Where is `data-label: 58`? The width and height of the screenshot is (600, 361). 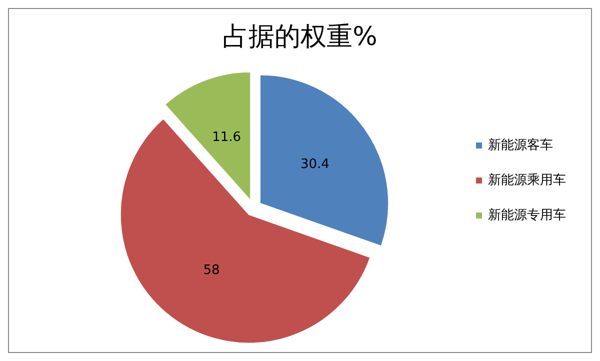 data-label: 58 is located at coordinates (211, 270).